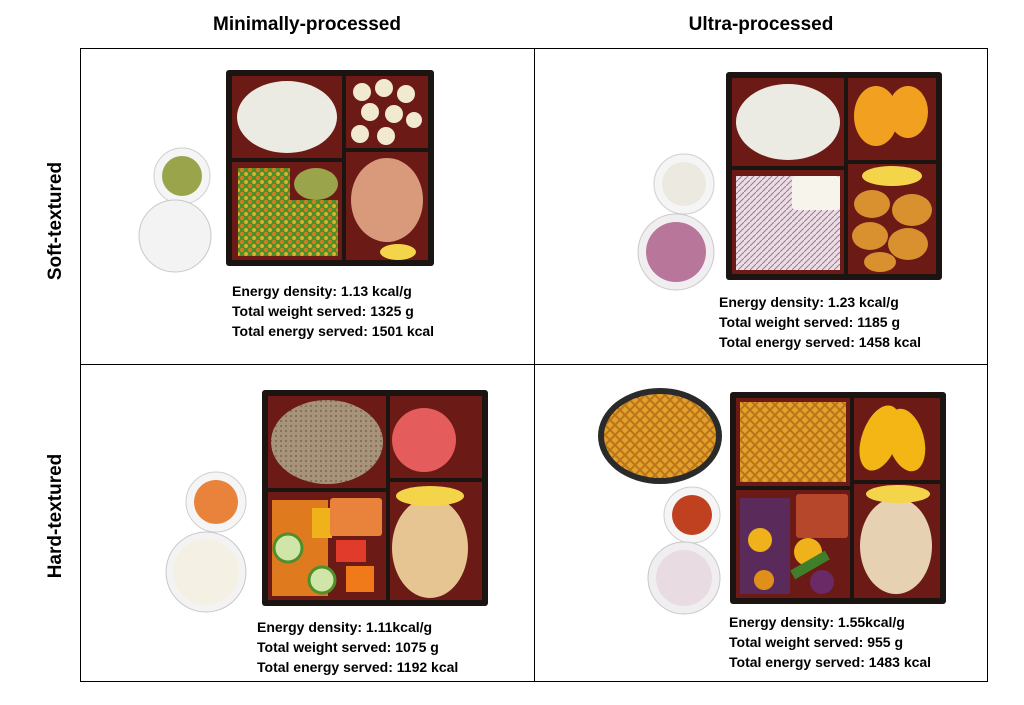 The height and width of the screenshot is (705, 1024). Describe the element at coordinates (787, 546) in the screenshot. I see `roasted-vegetables` at that location.